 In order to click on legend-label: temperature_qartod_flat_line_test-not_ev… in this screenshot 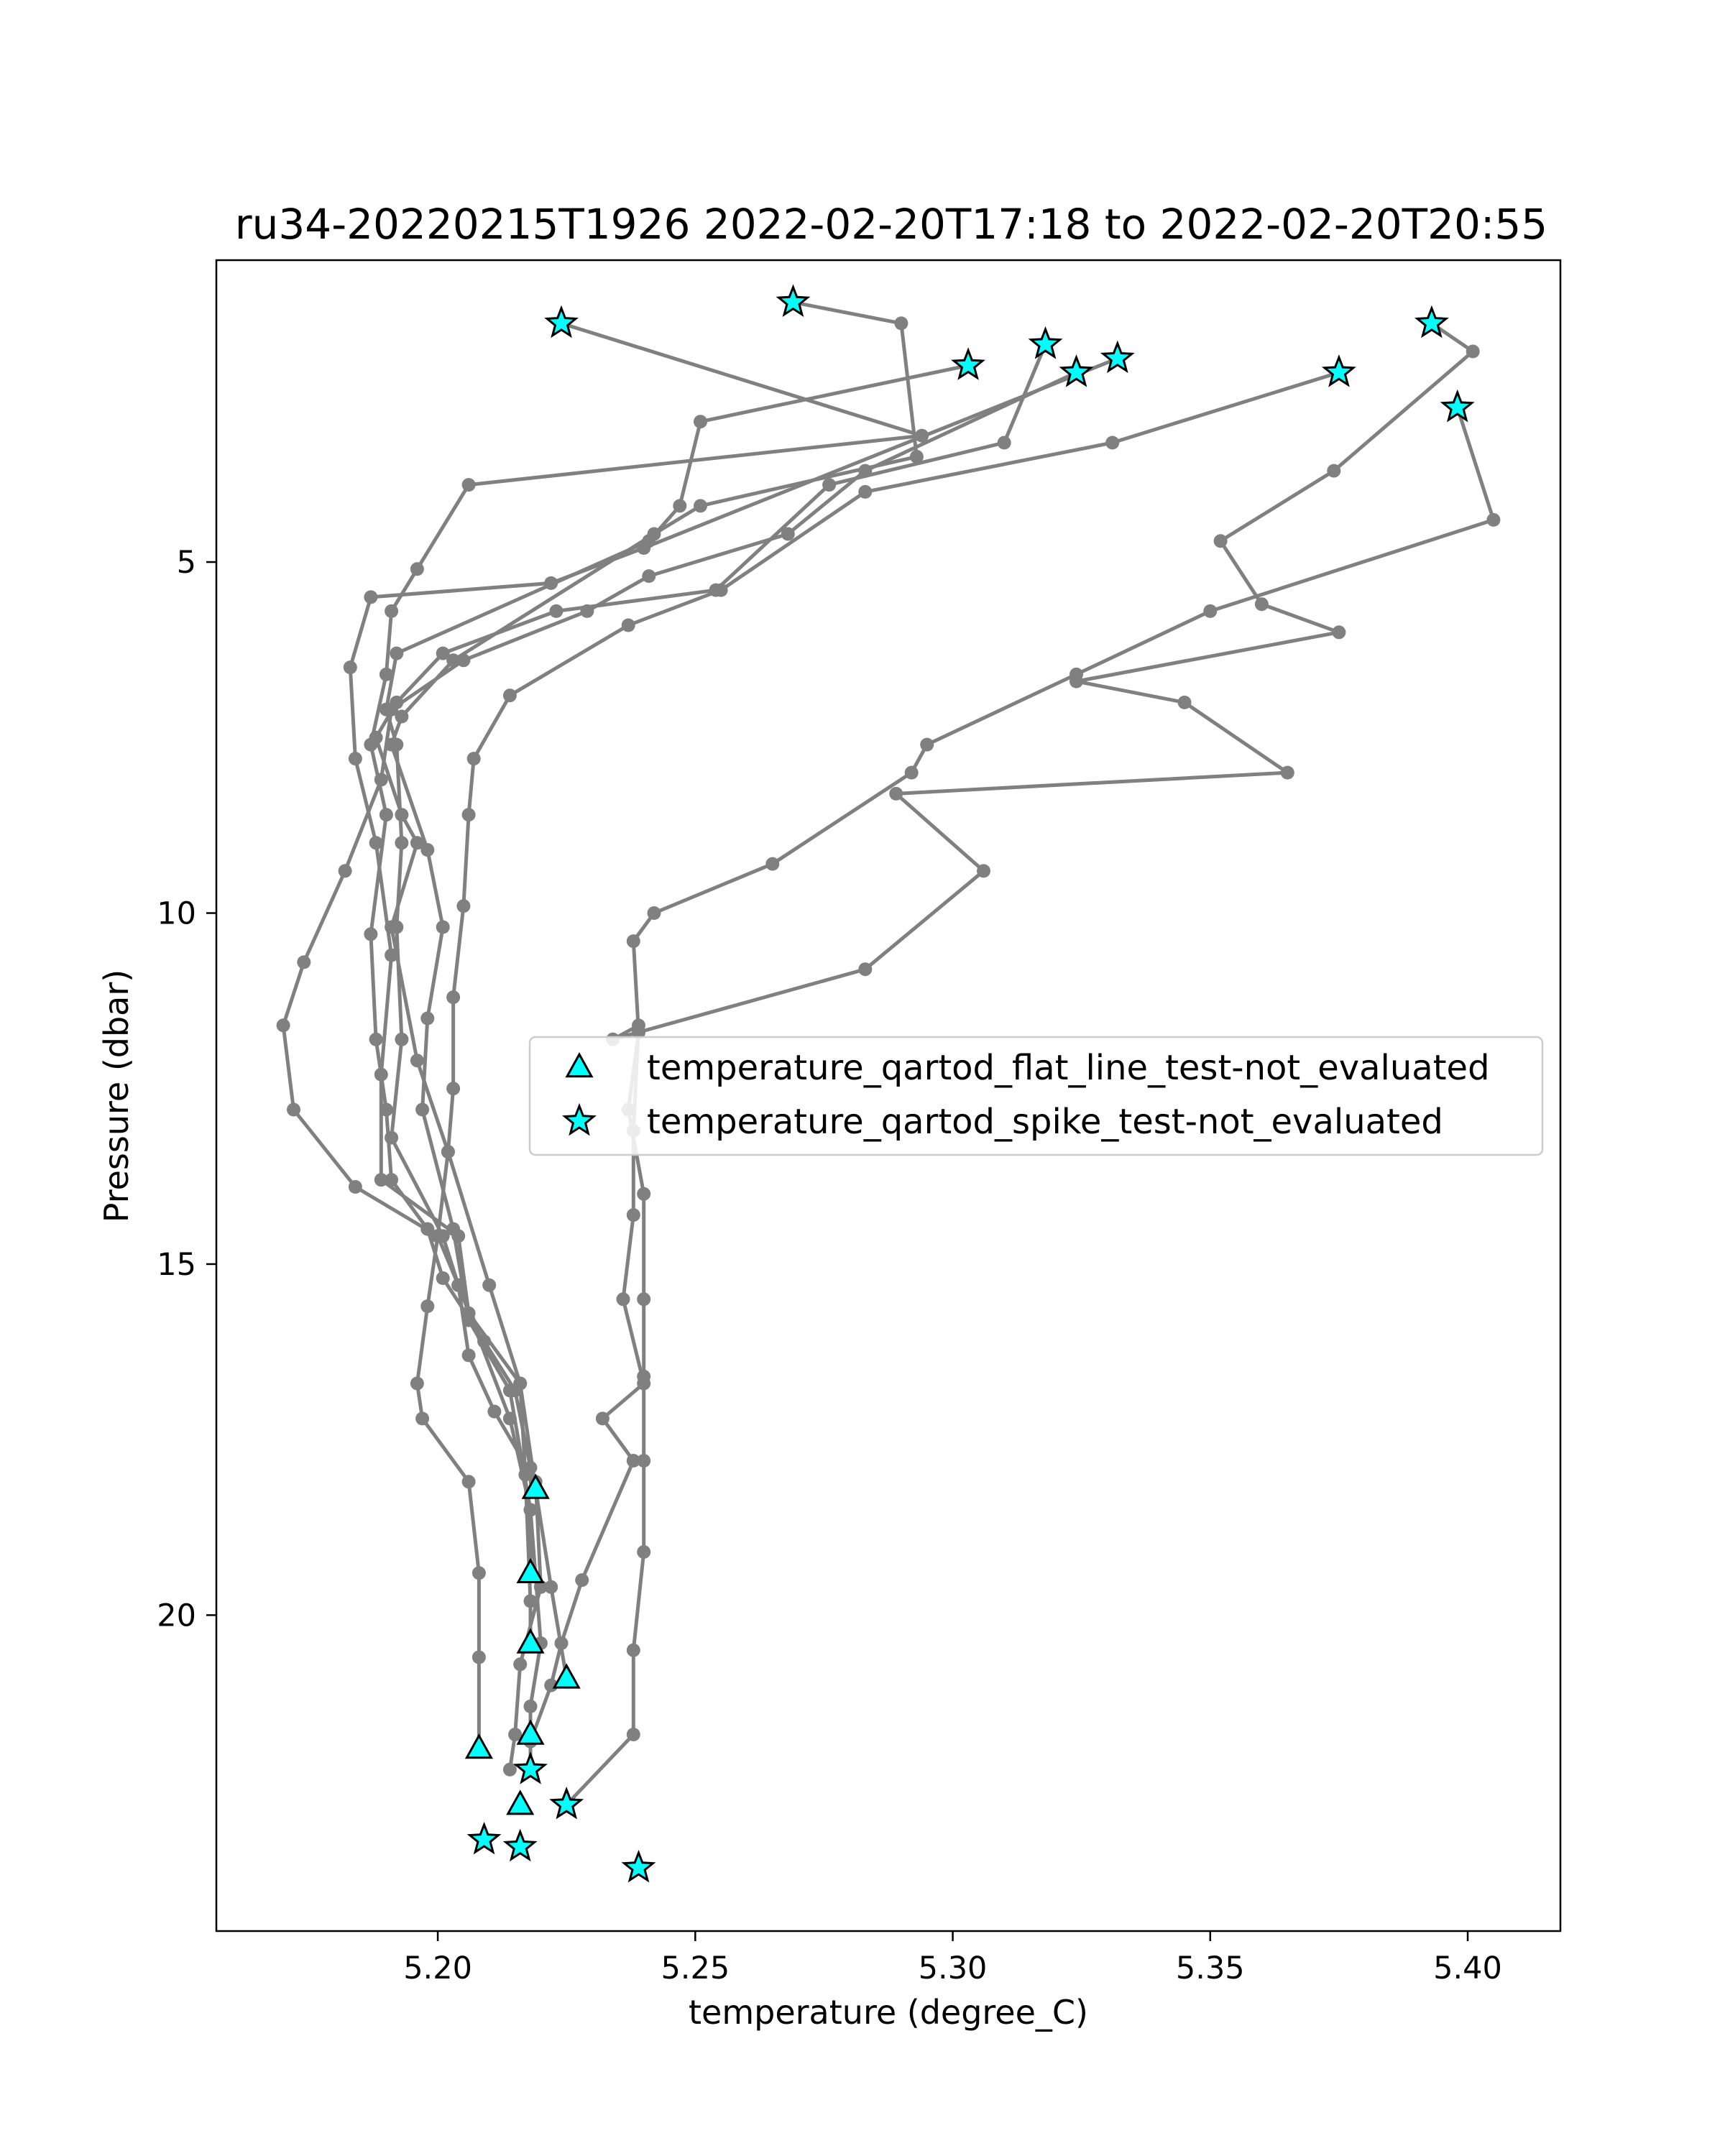, I will do `click(1068, 1068)`.